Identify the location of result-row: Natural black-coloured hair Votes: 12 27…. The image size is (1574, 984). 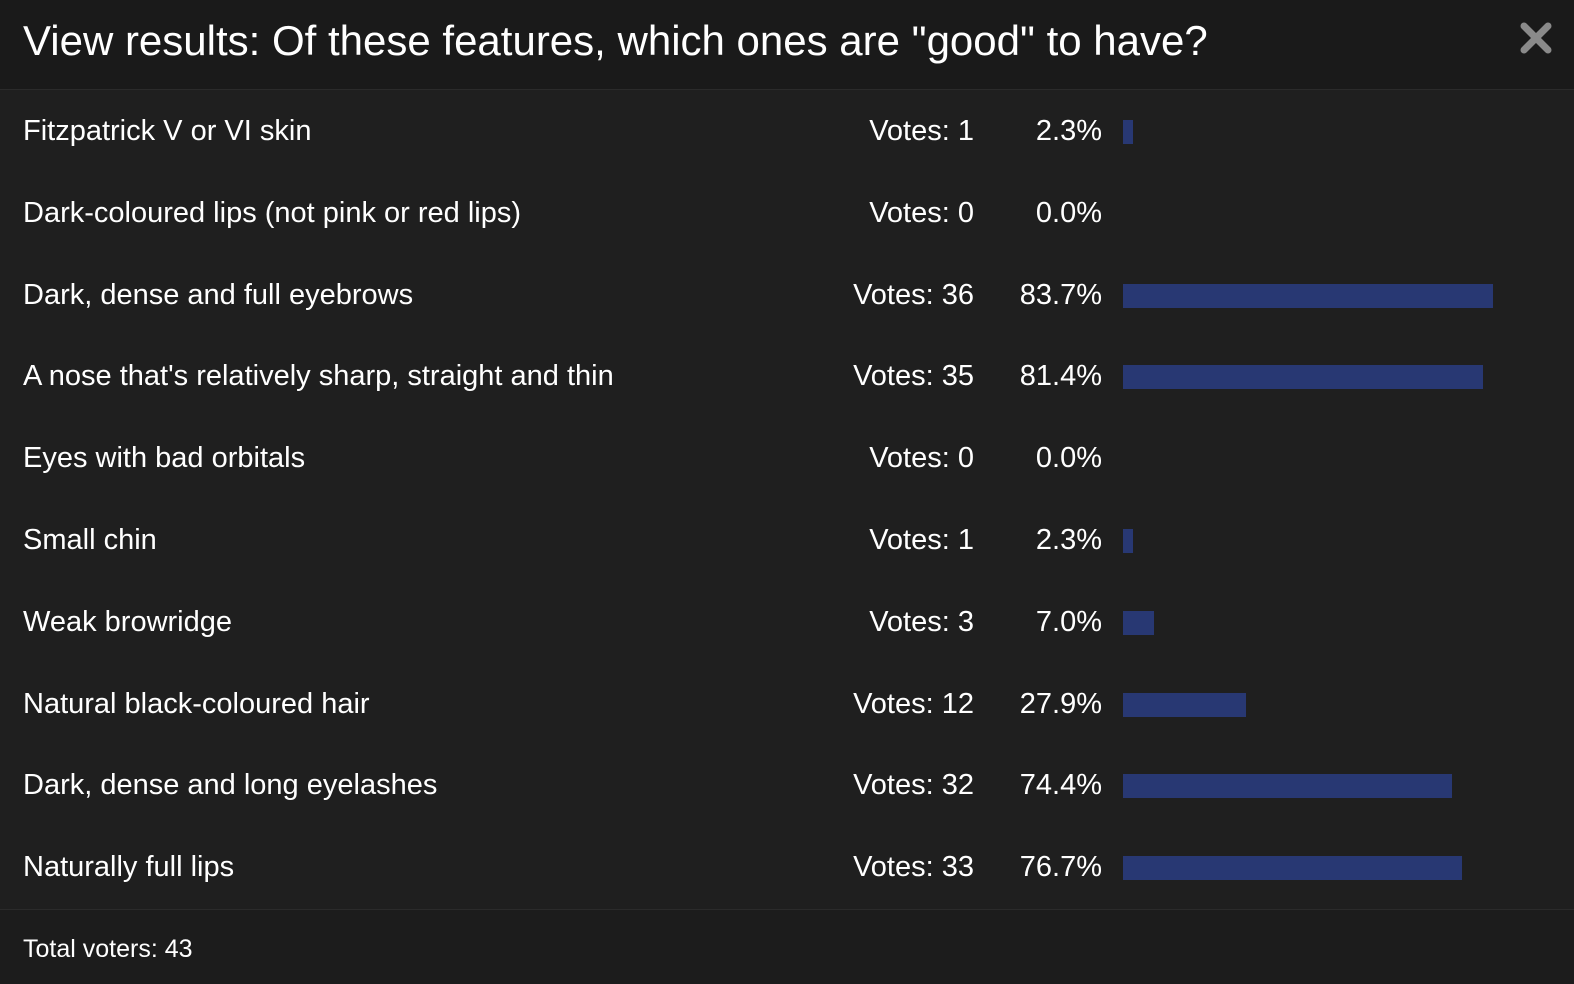
(787, 705).